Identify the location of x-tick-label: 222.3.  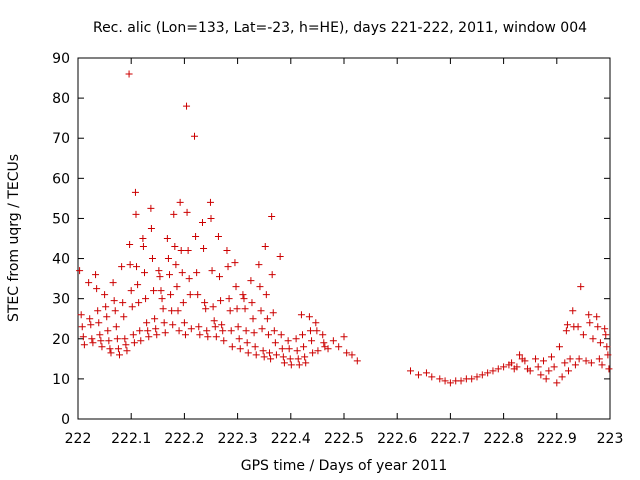
(238, 439).